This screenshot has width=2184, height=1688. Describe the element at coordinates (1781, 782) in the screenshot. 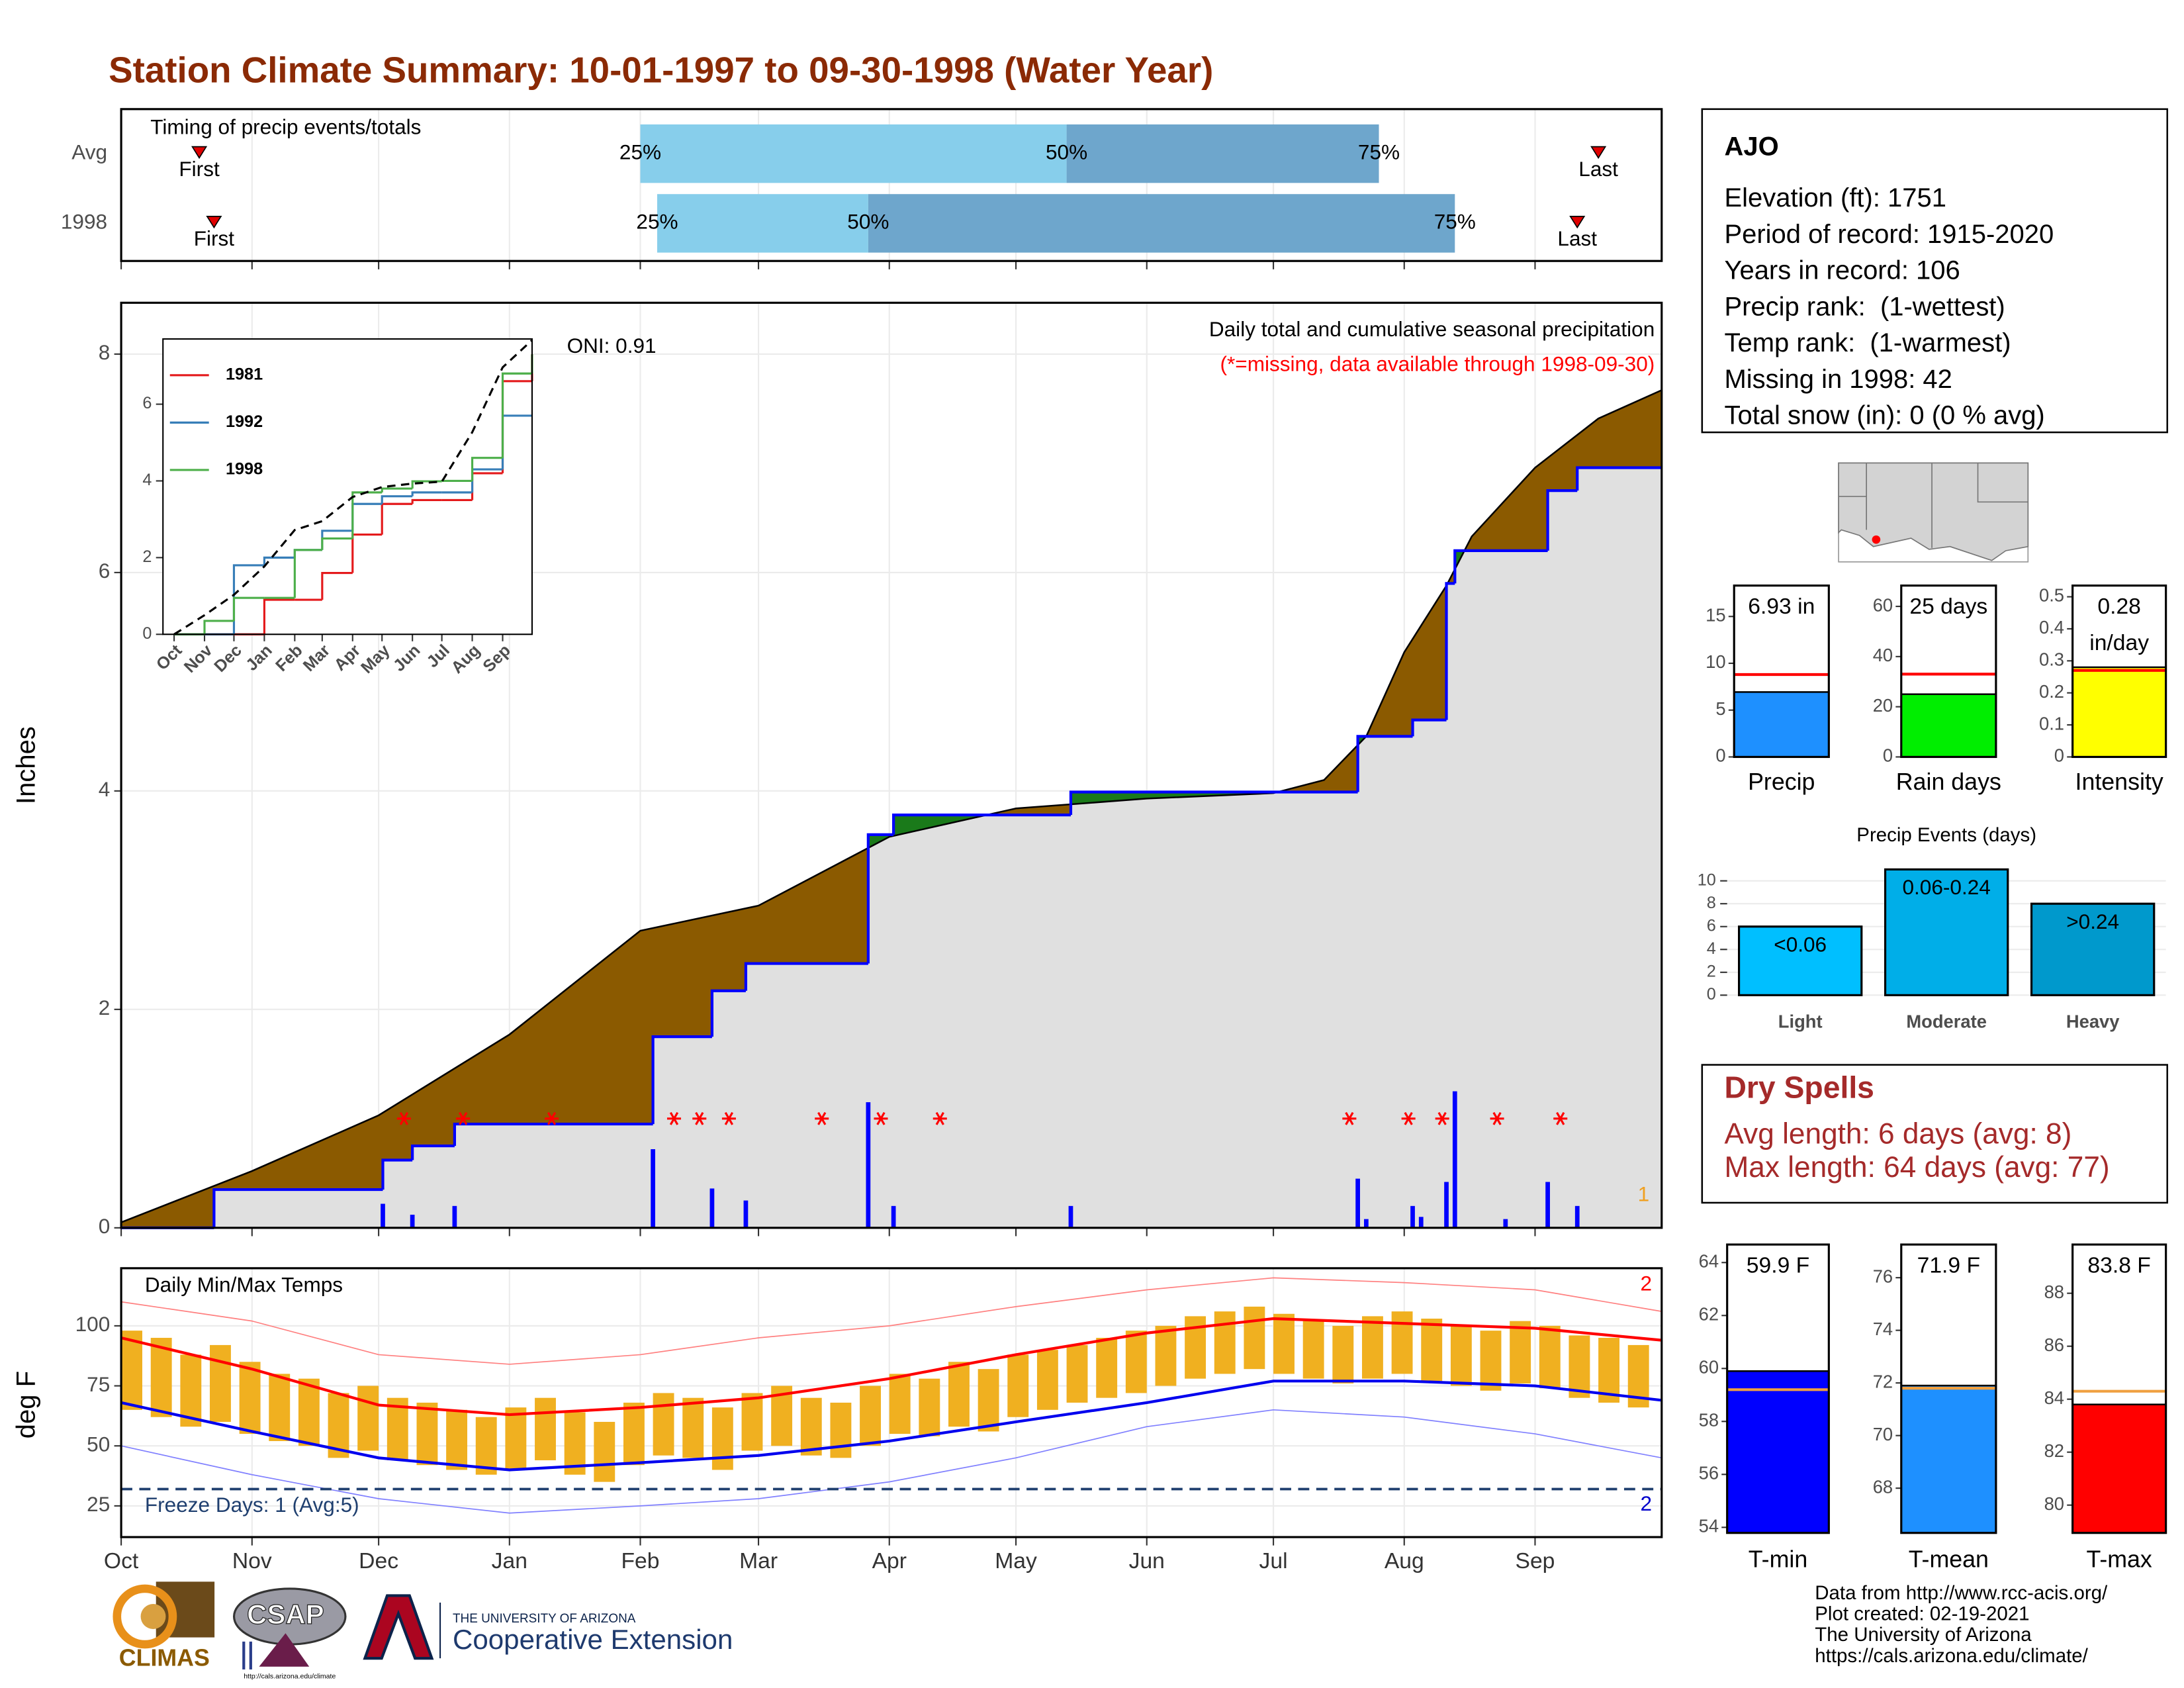

I see `bar-name: Precip` at that location.